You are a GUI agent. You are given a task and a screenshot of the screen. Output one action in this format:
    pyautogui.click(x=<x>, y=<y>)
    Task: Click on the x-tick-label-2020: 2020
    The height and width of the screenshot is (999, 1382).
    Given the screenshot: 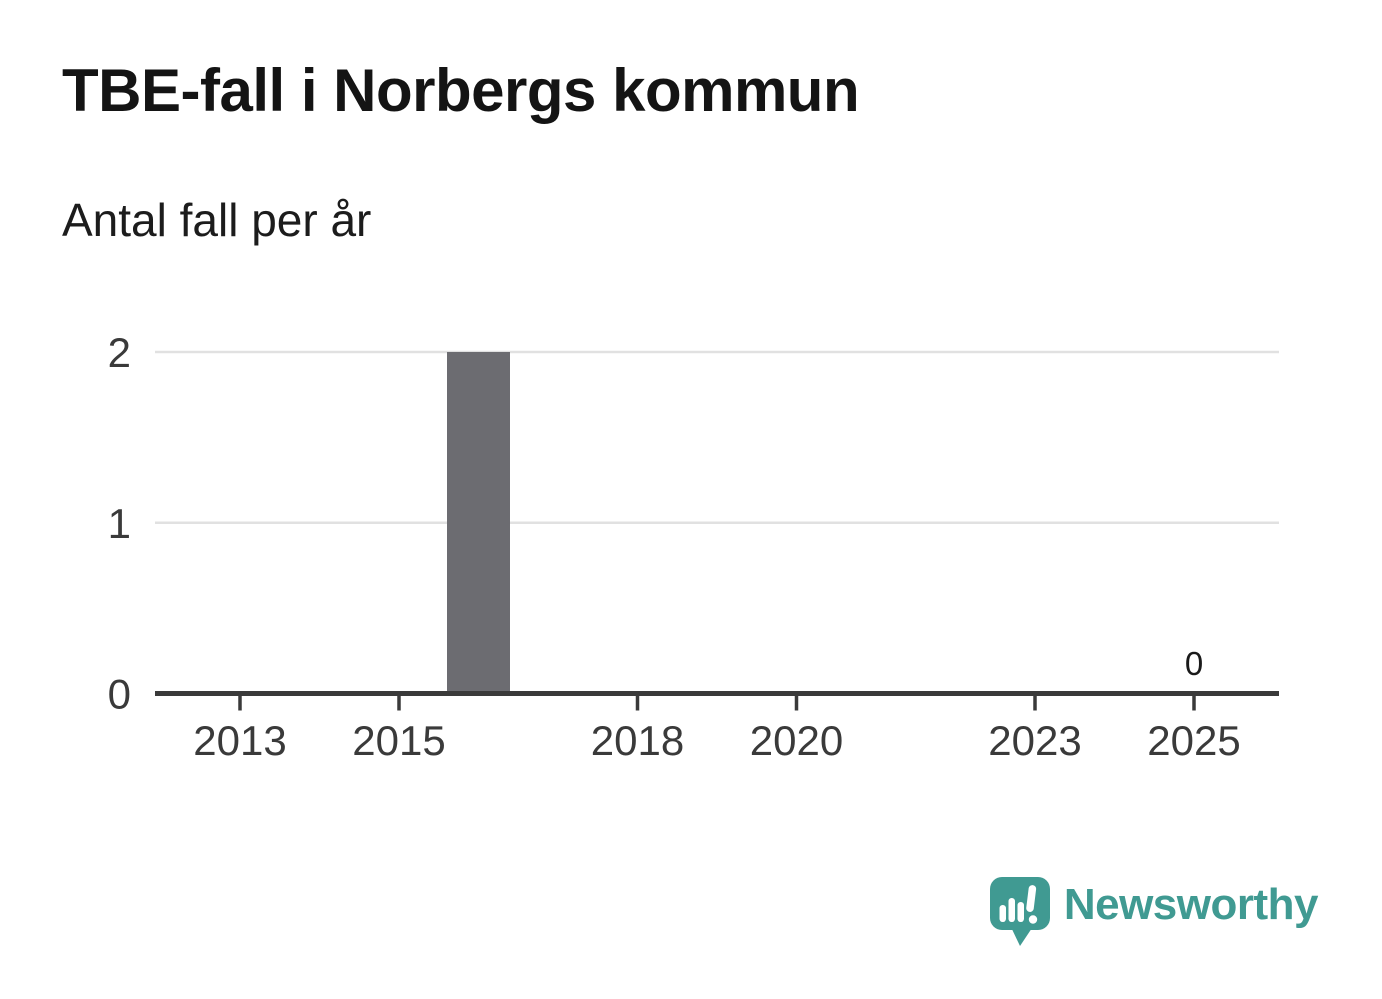 What is the action you would take?
    pyautogui.click(x=796, y=740)
    